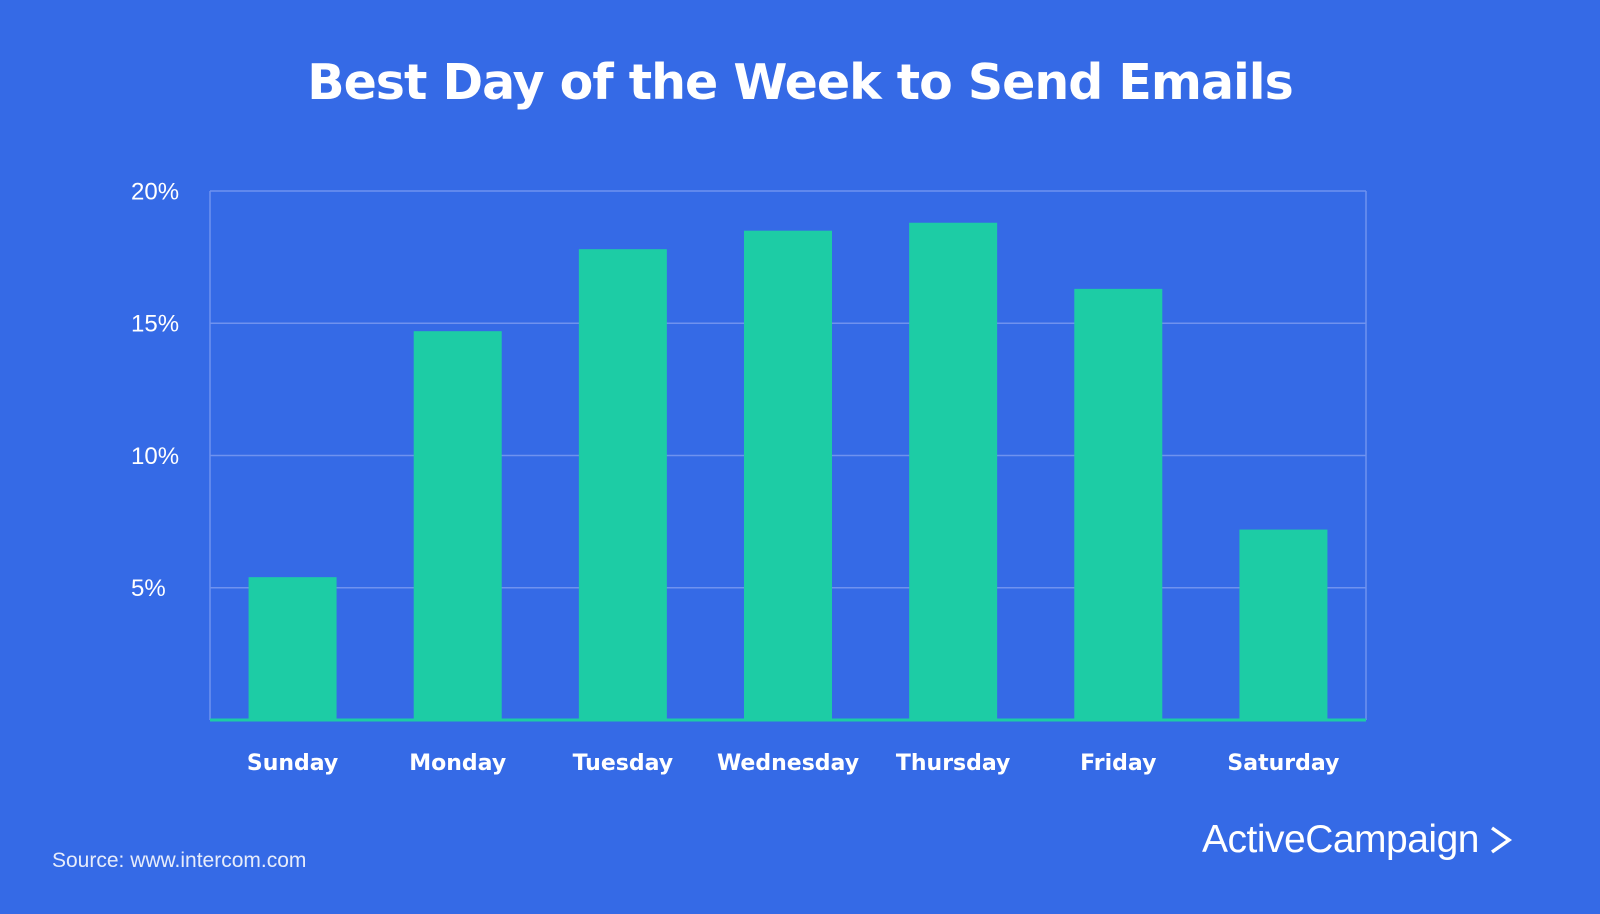 The height and width of the screenshot is (914, 1600). What do you see at coordinates (800, 82) in the screenshot?
I see `chart-title: Best Day of the Week to Send Emails` at bounding box center [800, 82].